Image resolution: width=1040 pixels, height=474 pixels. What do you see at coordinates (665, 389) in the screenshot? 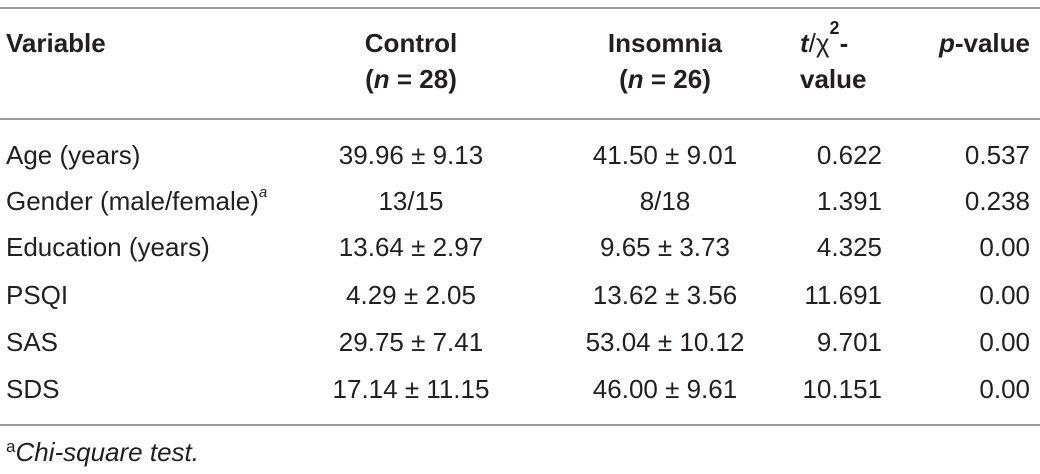
I see `row-insomnia: 46.00 ± 9.61` at bounding box center [665, 389].